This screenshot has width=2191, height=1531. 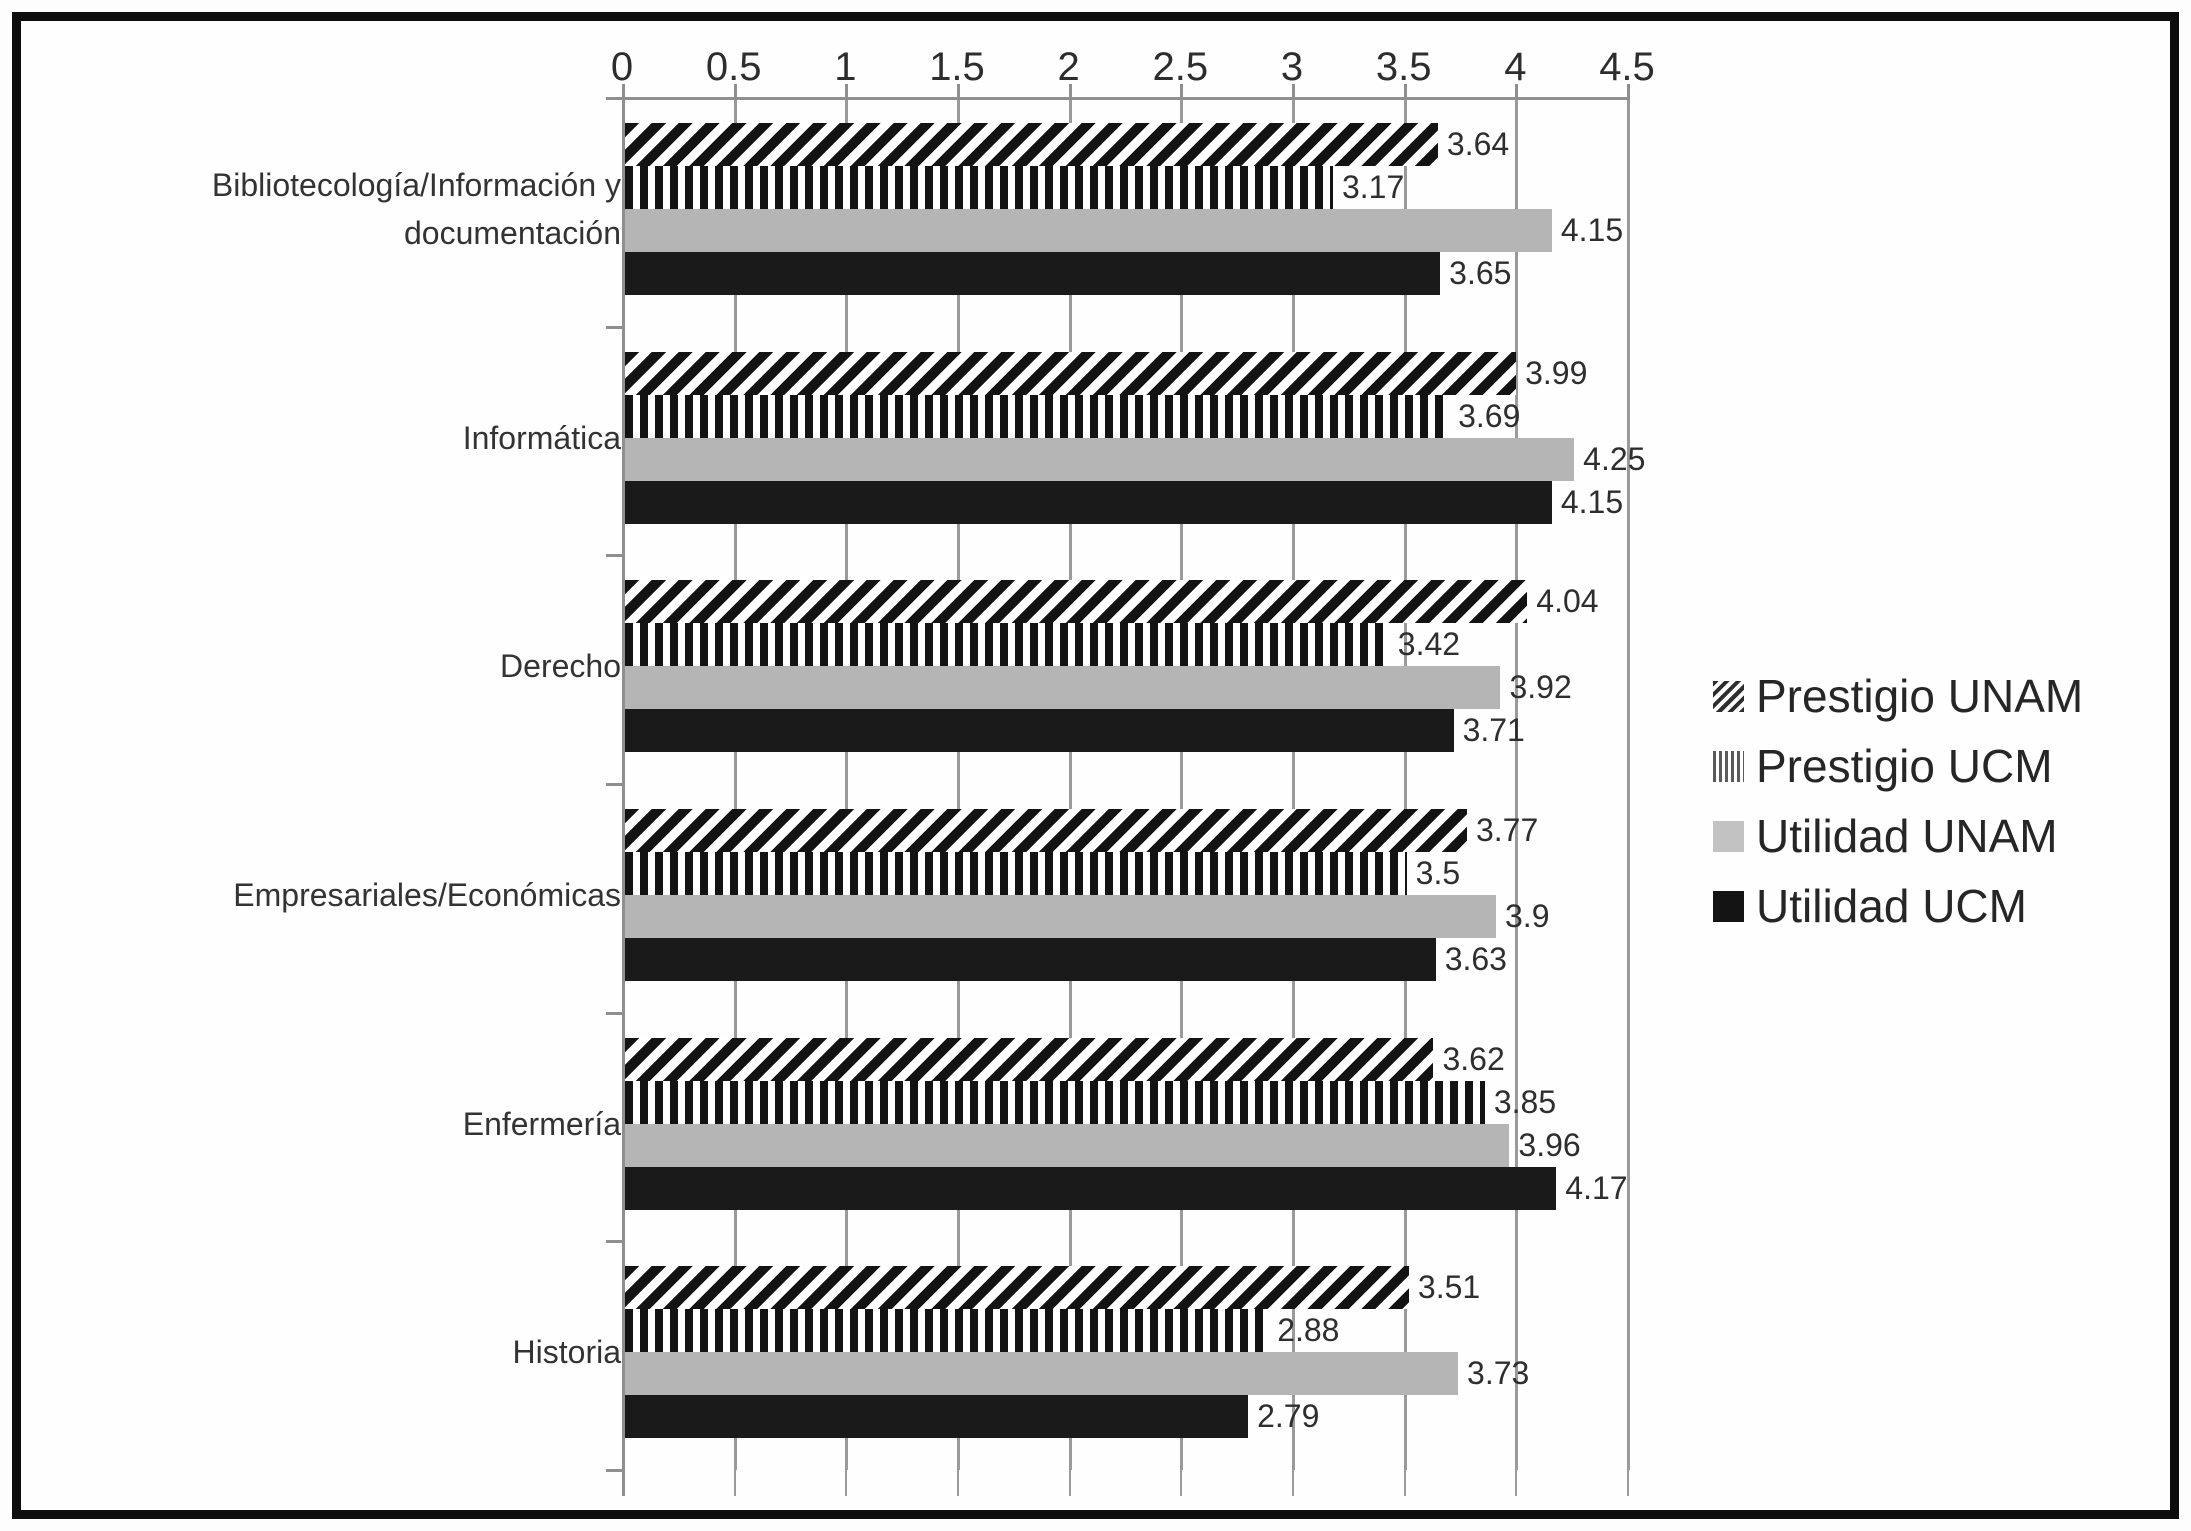 I want to click on legend-label: Utilidad UNAM, so click(x=1907, y=836).